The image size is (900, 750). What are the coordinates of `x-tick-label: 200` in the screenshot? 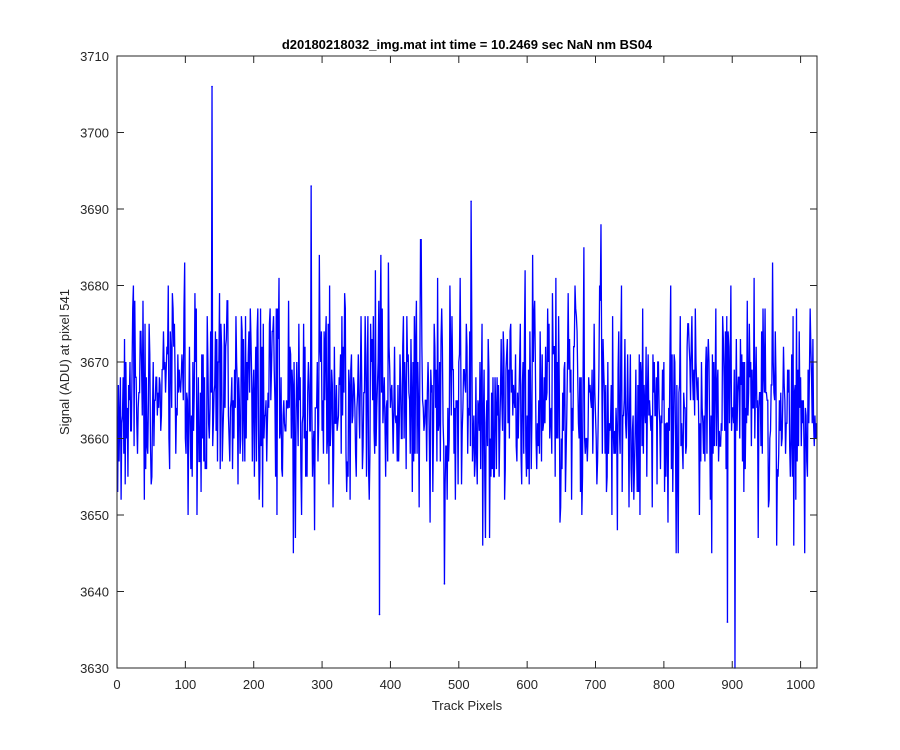 It's located at (254, 684).